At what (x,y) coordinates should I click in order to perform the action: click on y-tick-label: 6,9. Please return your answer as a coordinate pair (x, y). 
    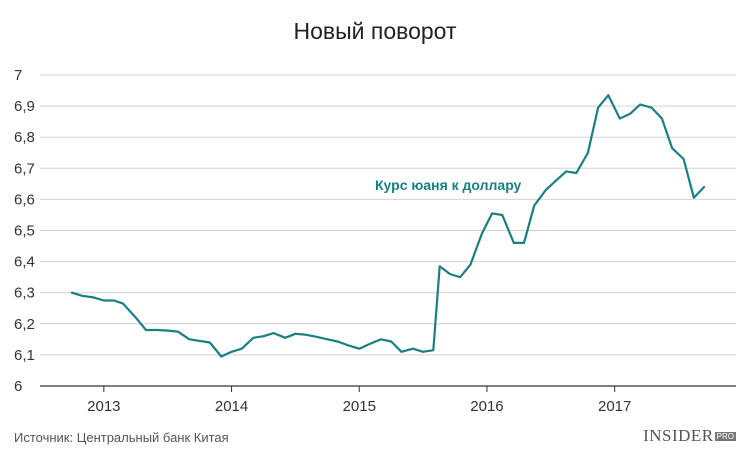
    Looking at the image, I should click on (24, 106).